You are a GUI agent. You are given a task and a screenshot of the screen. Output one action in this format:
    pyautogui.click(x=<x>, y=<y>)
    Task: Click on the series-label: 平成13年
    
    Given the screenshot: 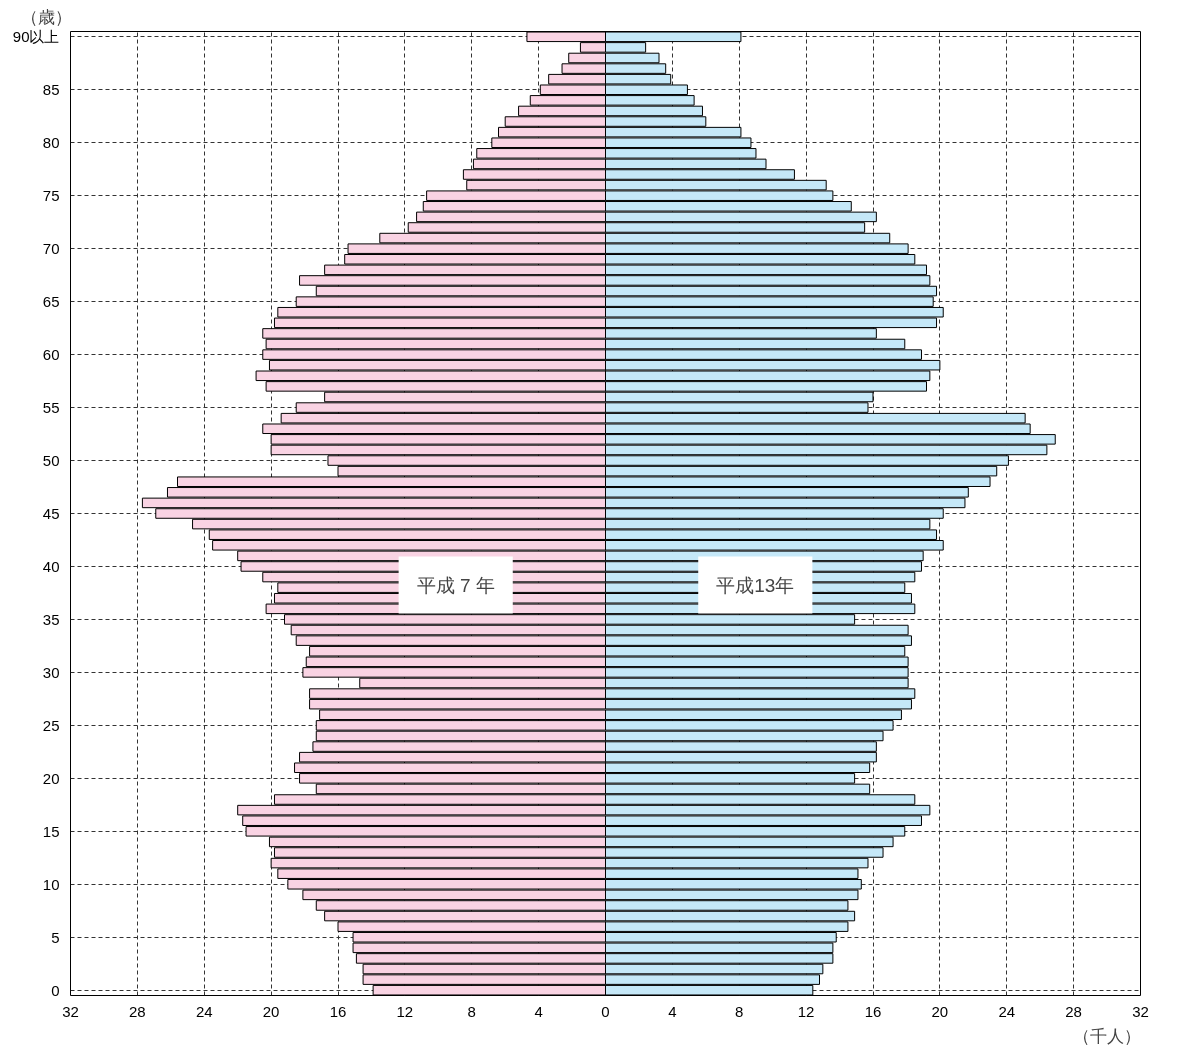 What is the action you would take?
    pyautogui.click(x=755, y=585)
    